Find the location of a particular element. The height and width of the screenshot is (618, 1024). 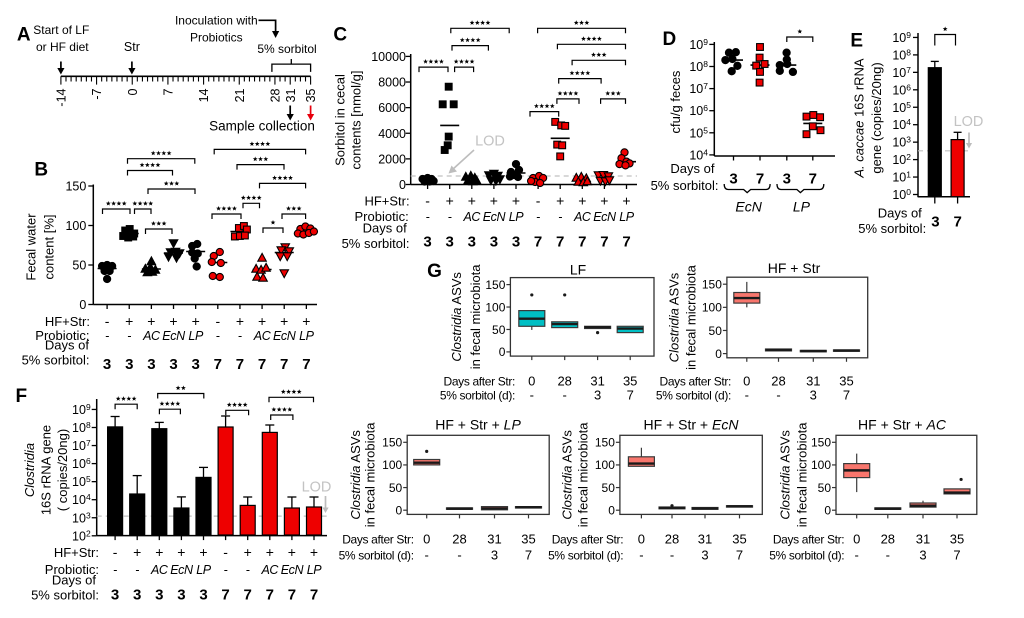

svg-text: 5% sorbitol is located at coordinates (286, 49).